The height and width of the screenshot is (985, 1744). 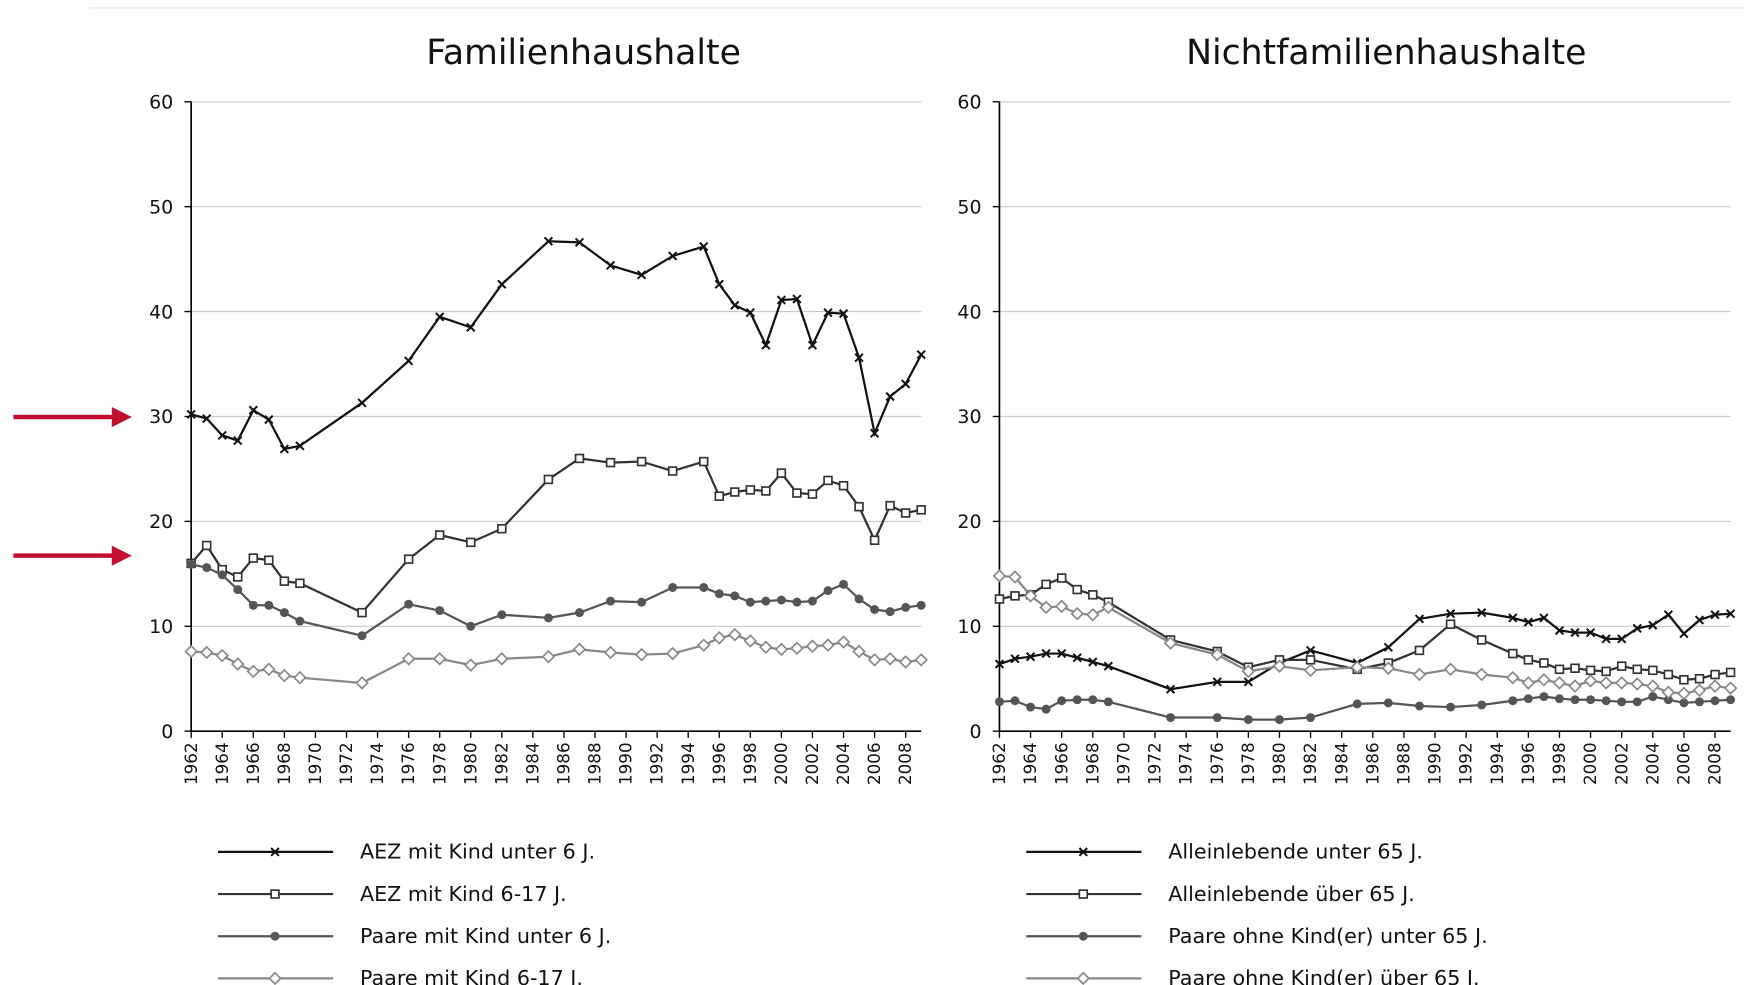 What do you see at coordinates (719, 763) in the screenshot?
I see `x-tick-label: 1996` at bounding box center [719, 763].